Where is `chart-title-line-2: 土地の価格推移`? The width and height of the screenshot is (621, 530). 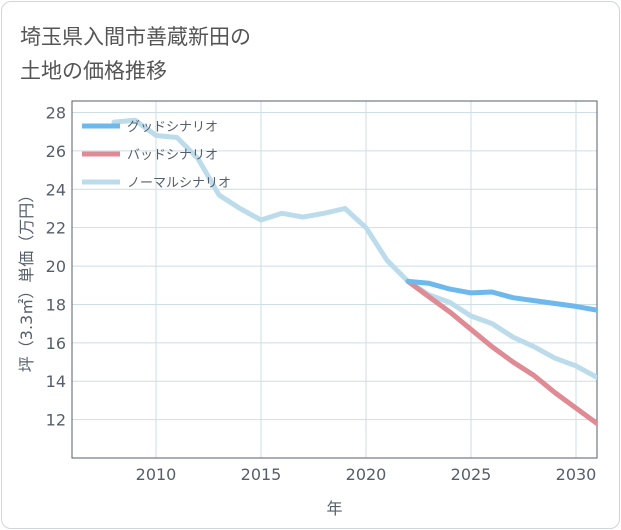 chart-title-line-2: 土地の価格推移 is located at coordinates (93, 71).